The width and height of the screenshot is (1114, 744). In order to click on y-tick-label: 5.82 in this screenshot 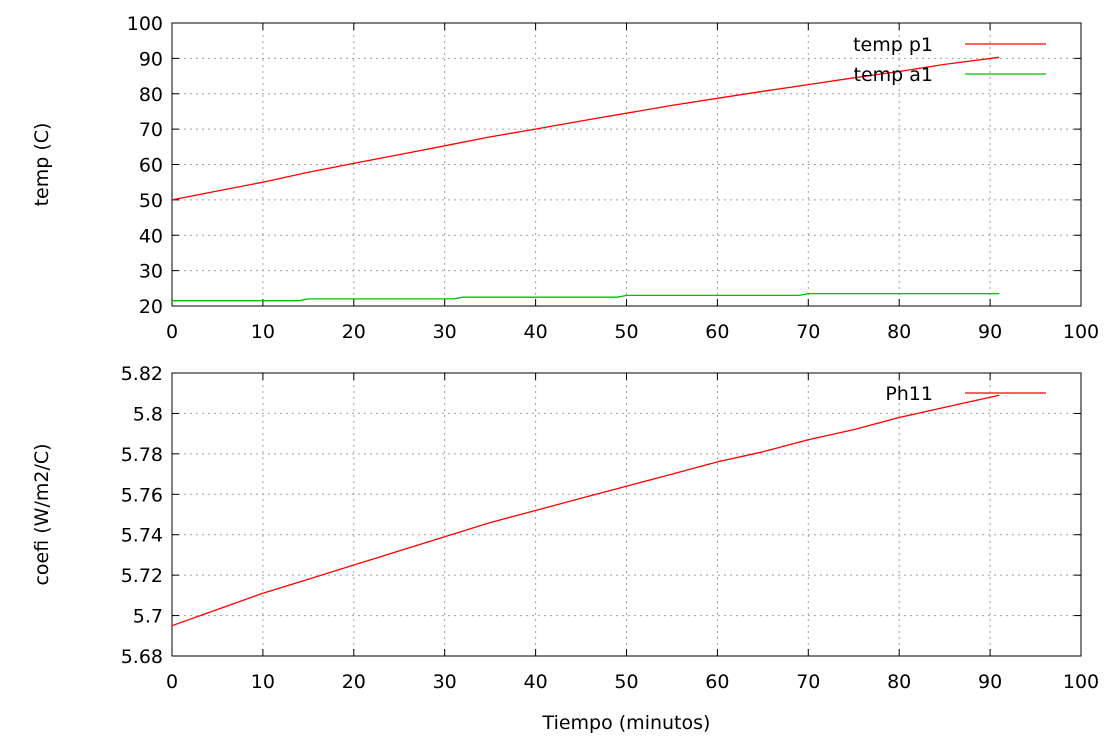, I will do `click(142, 374)`.